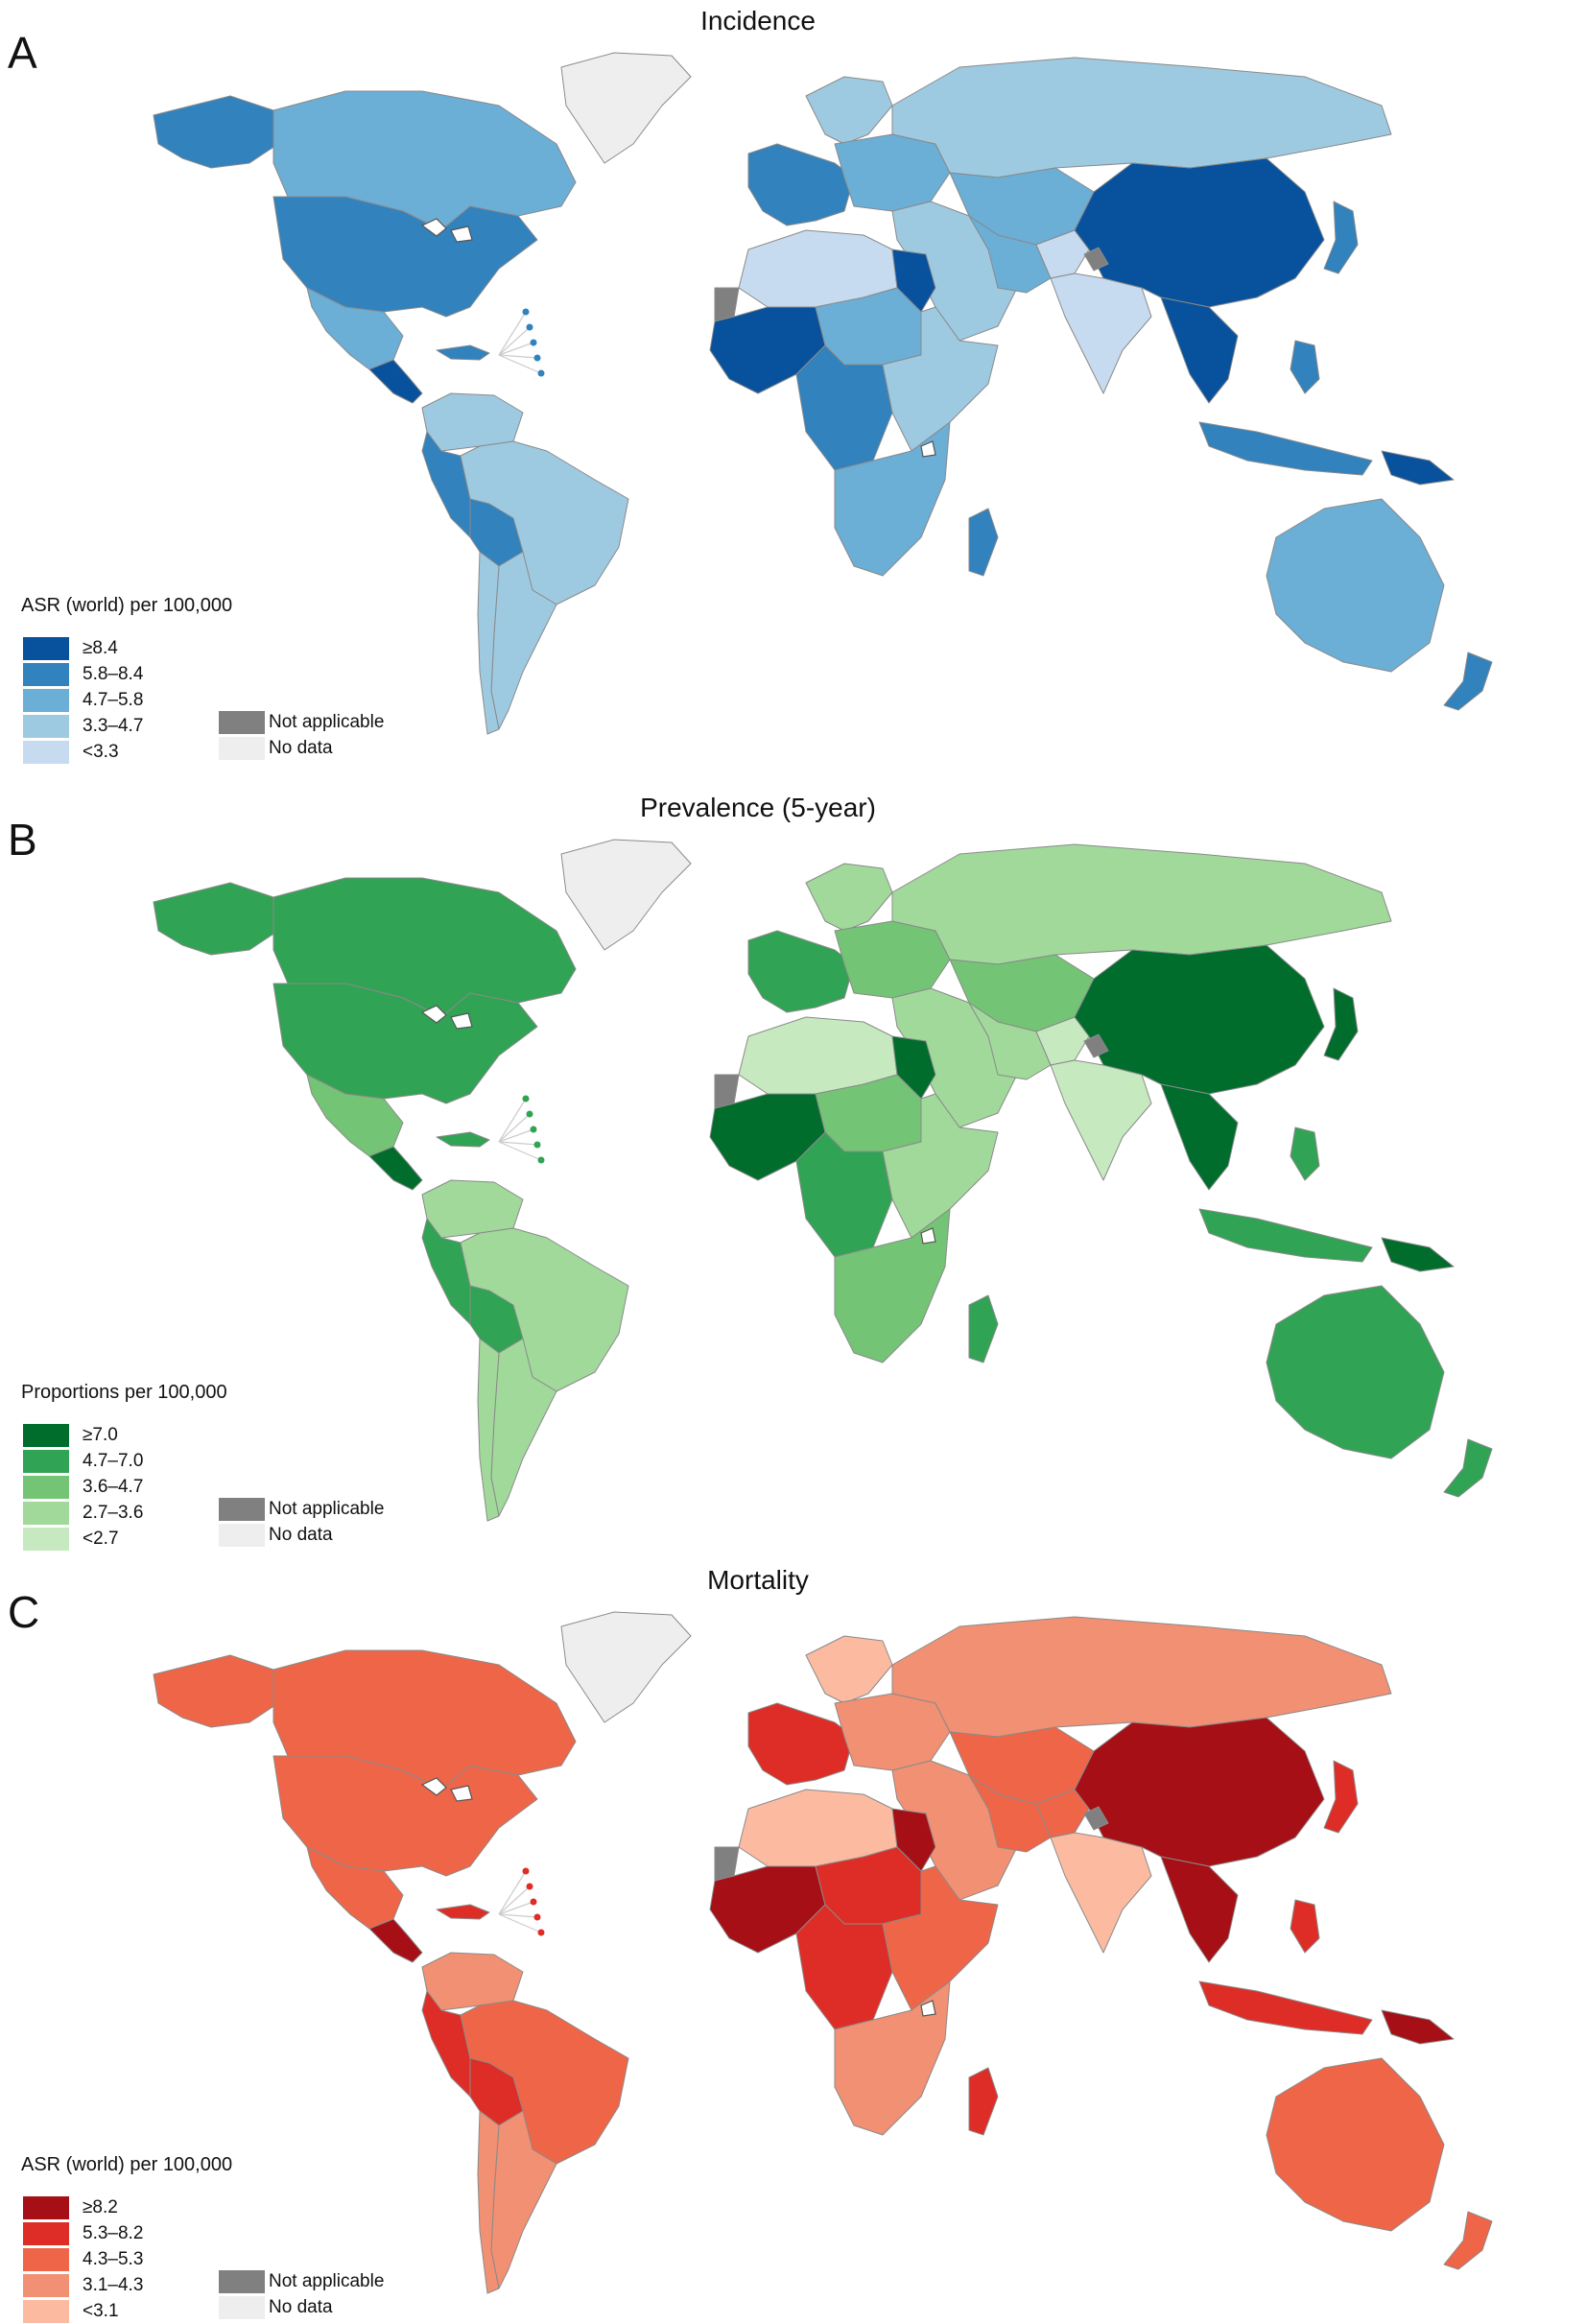  Describe the element at coordinates (327, 1509) in the screenshot. I see `legend-label: Not applicable` at that location.